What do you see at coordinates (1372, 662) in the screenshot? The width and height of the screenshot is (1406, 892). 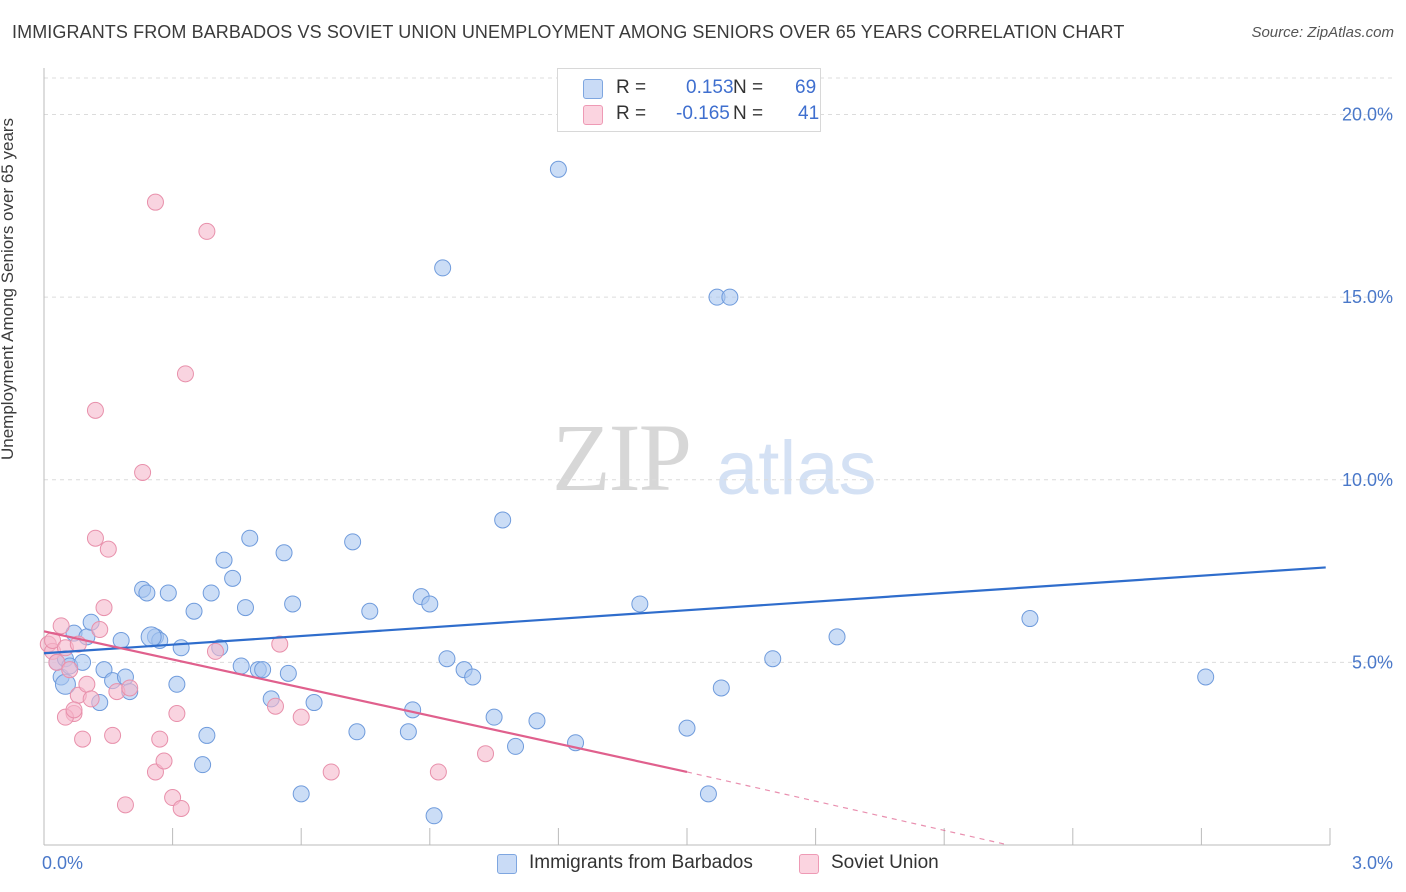 I see `y-tick-label: 5.0%` at bounding box center [1372, 662].